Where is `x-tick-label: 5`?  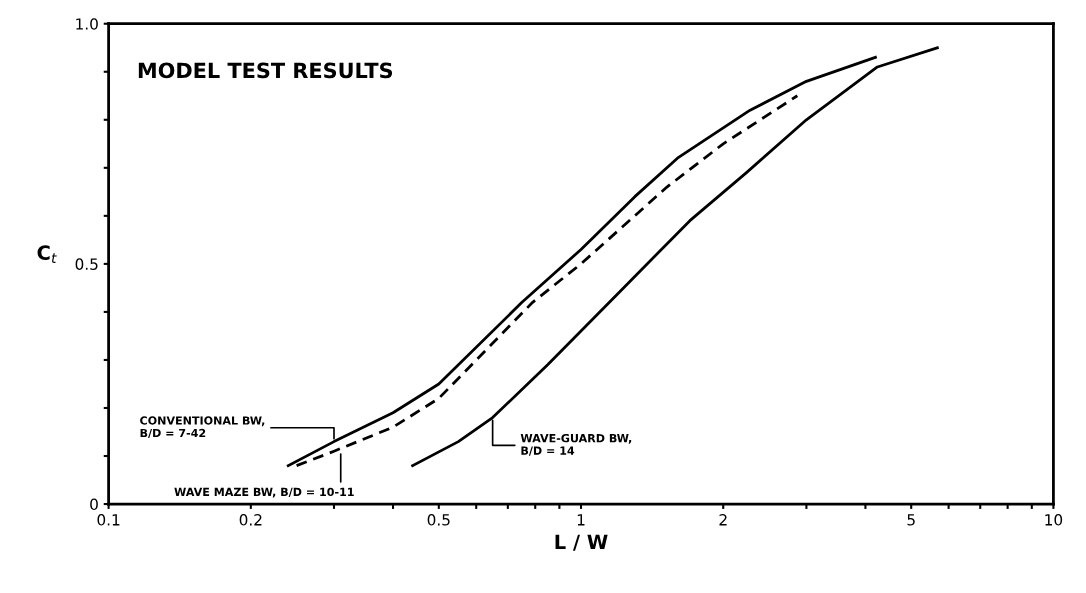
x-tick-label: 5 is located at coordinates (911, 520).